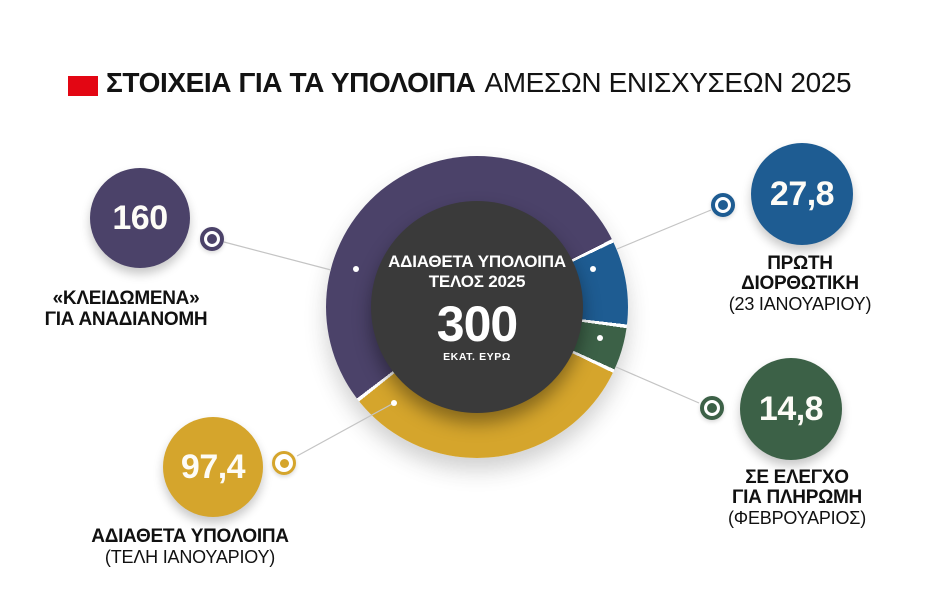 The height and width of the screenshot is (610, 940). I want to click on value-bubble-corrective: 27,8, so click(802, 194).